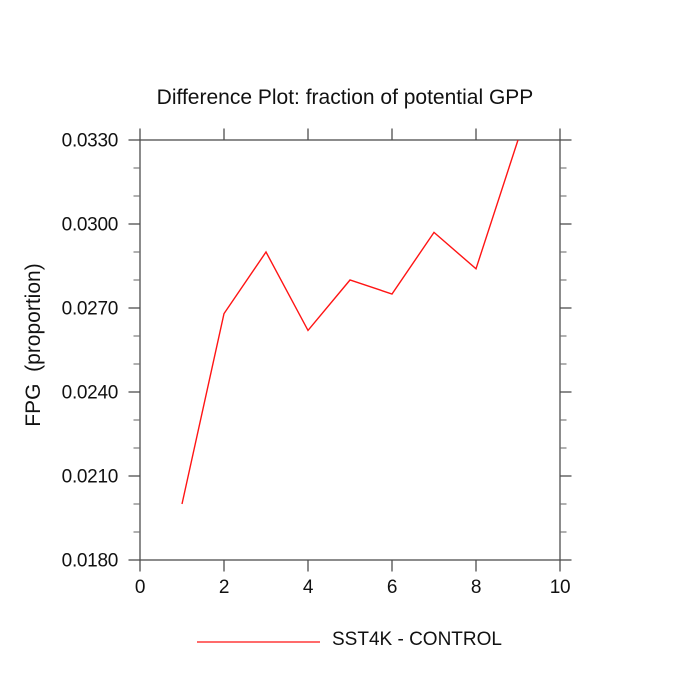 This screenshot has width=700, height=700. What do you see at coordinates (392, 587) in the screenshot?
I see `x-tick-label: 6` at bounding box center [392, 587].